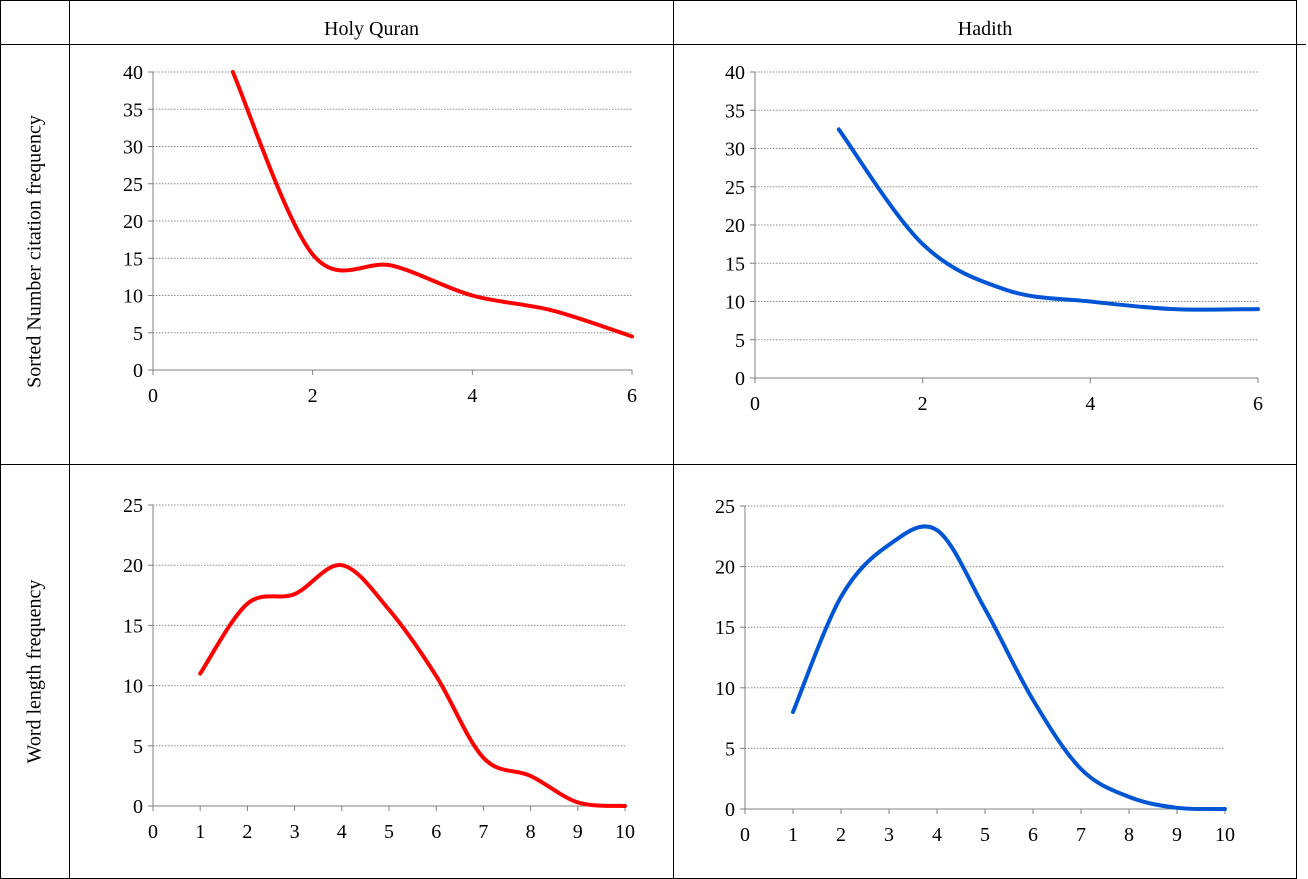  What do you see at coordinates (985, 29) in the screenshot?
I see `column-header-hadith: Hadith` at bounding box center [985, 29].